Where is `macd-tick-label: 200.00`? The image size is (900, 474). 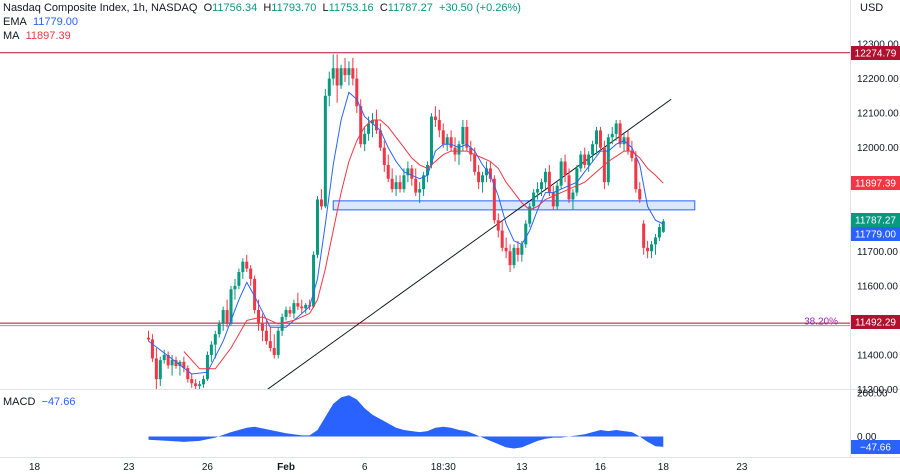
macd-tick-label: 200.00 is located at coordinates (872, 394).